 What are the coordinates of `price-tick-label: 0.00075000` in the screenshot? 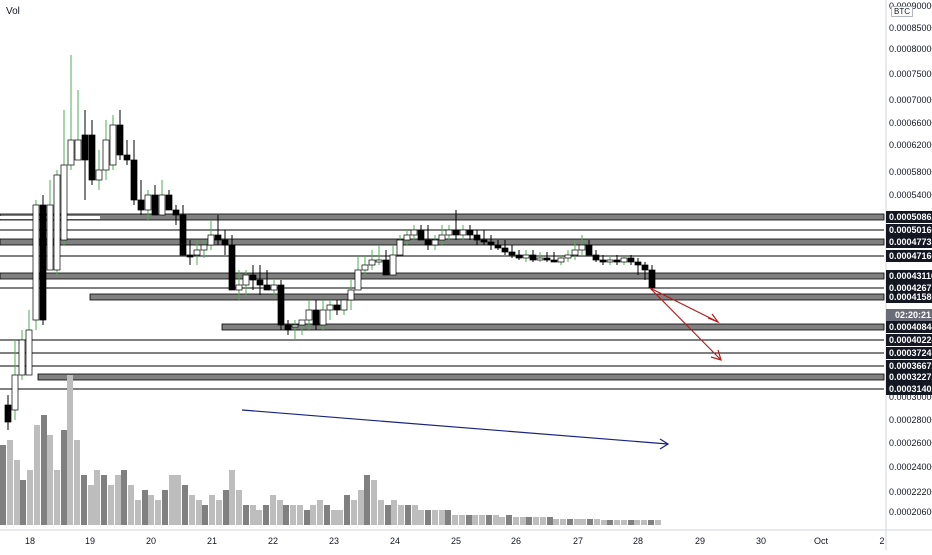 It's located at (910, 74).